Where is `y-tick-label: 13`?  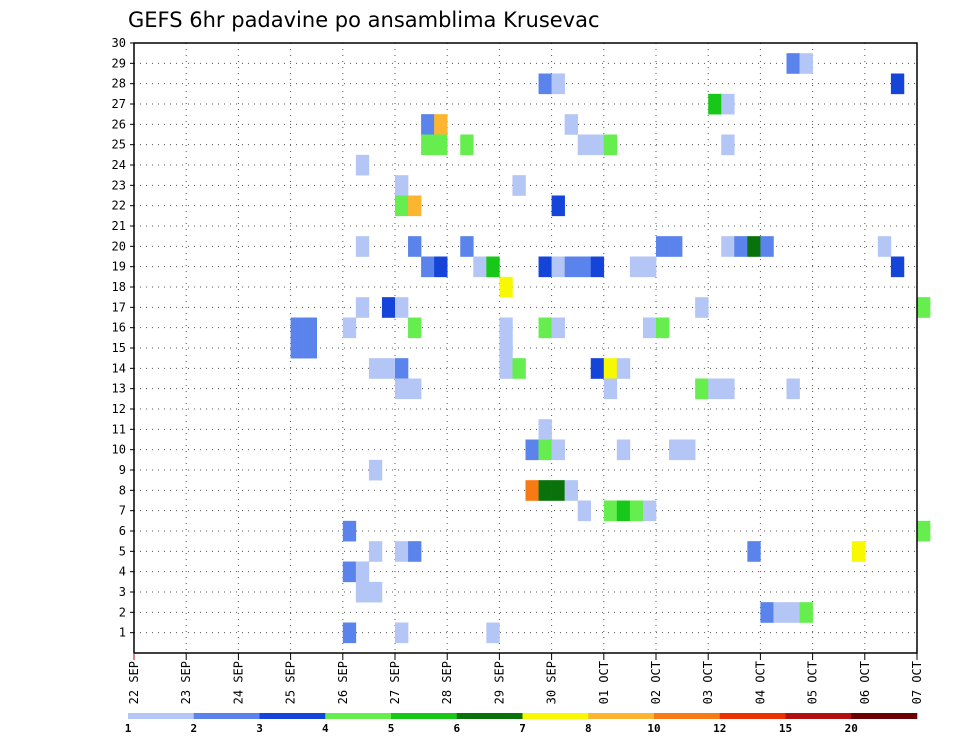 y-tick-label: 13 is located at coordinates (119, 389).